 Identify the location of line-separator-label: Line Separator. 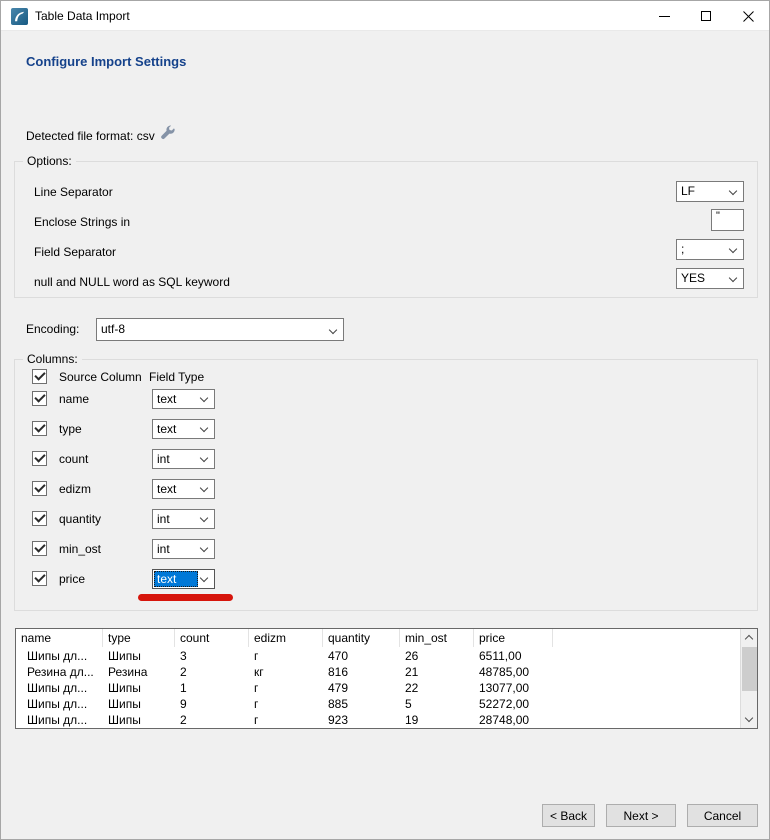
(73, 192).